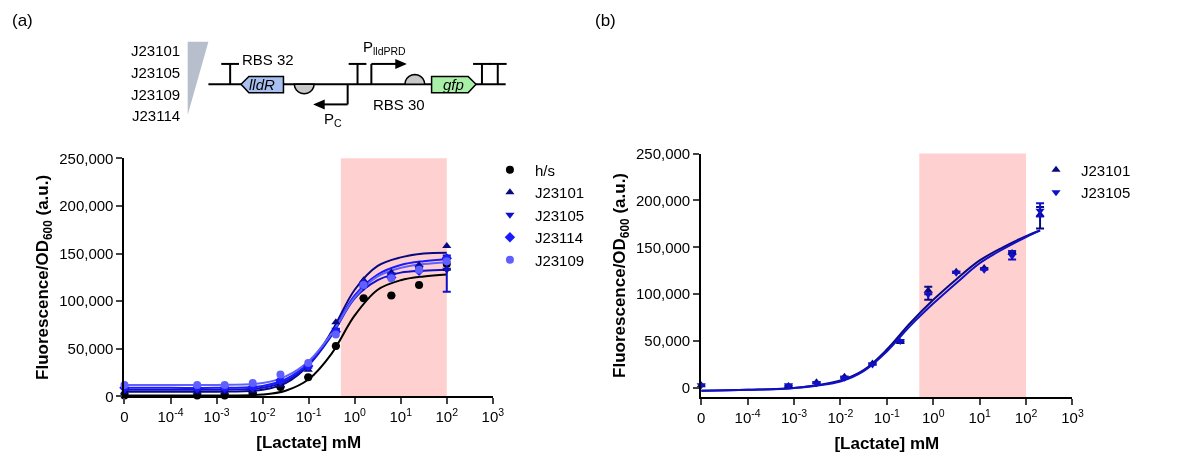 This screenshot has height=468, width=1202. I want to click on text: P$_{C}$, so click(333, 120).